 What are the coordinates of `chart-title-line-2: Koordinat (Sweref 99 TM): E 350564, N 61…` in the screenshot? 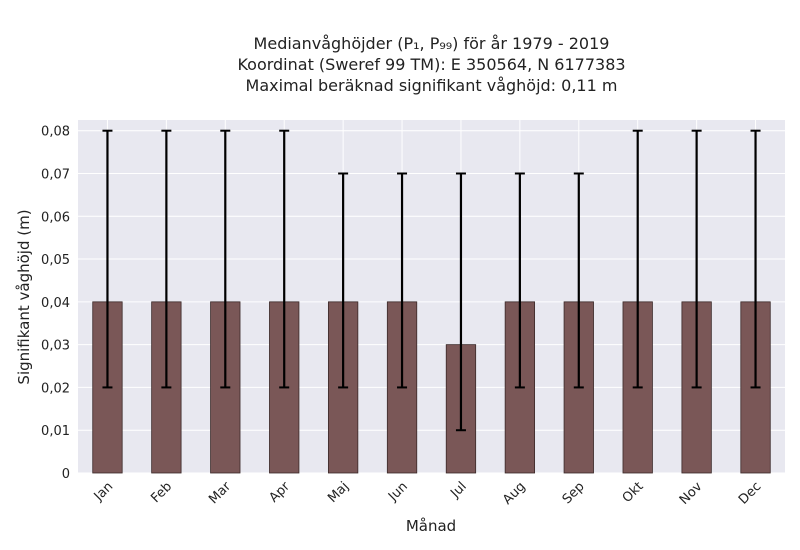 It's located at (431, 64).